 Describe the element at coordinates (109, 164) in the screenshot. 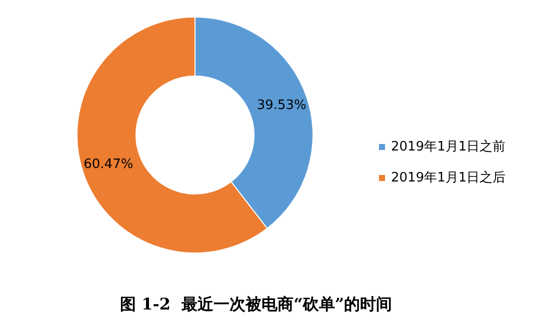

I see `data-label: 60.47%` at that location.